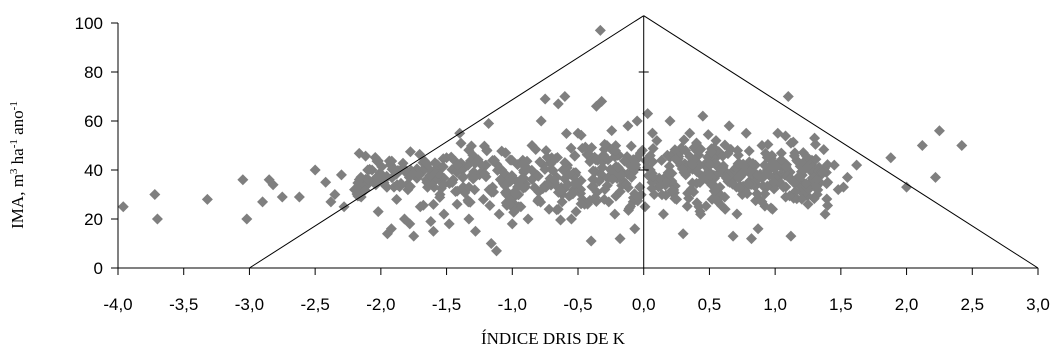  What do you see at coordinates (710, 304) in the screenshot?
I see `x-tick-label: 0,5` at bounding box center [710, 304].